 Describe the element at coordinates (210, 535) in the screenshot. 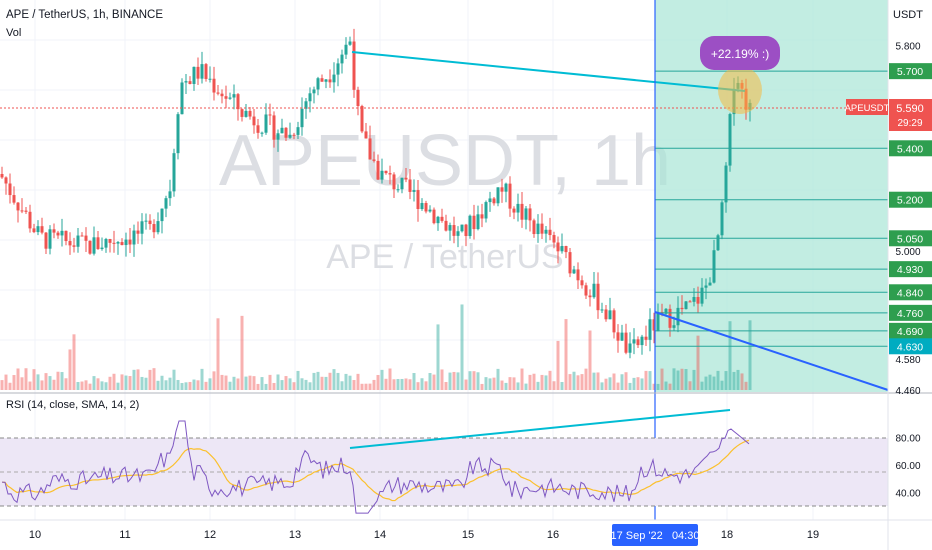

I see `time-tick-label: 12` at that location.